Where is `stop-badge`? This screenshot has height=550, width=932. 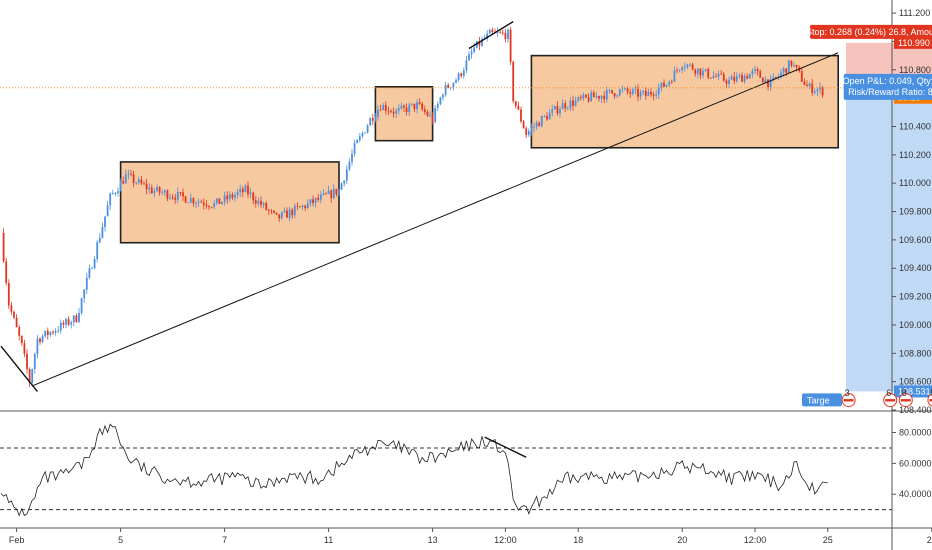 stop-badge is located at coordinates (871, 31).